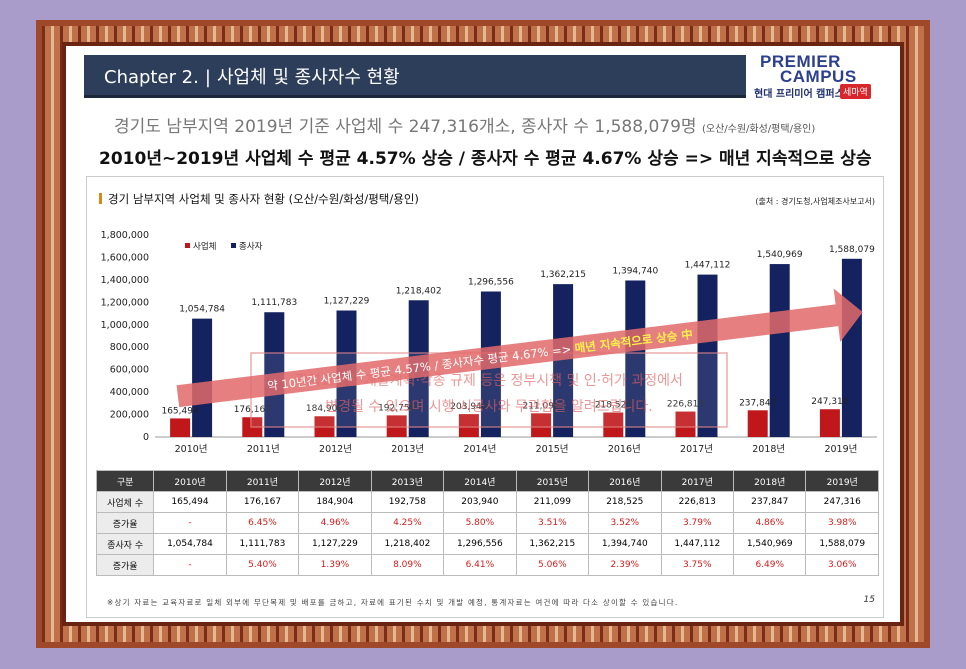 The height and width of the screenshot is (669, 966). Describe the element at coordinates (697, 523) in the screenshot. I see `table-cell: 3.79%` at that location.